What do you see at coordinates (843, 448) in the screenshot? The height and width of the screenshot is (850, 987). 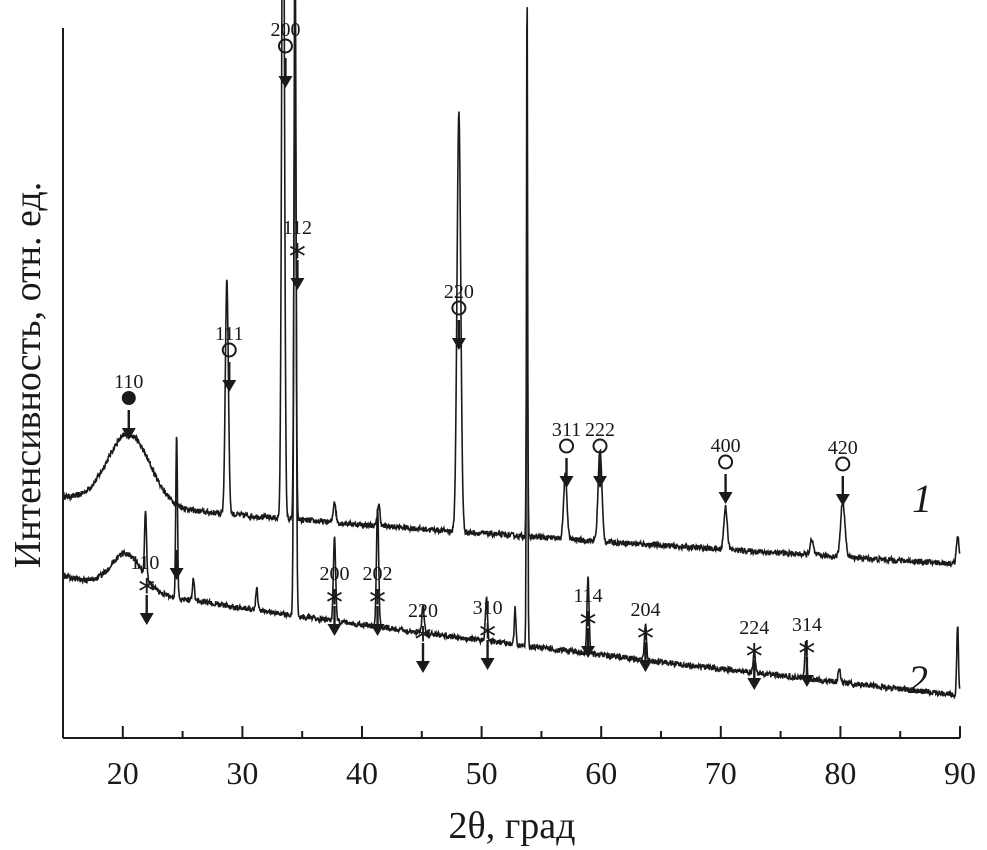 I see `hkl-label: 420` at bounding box center [843, 448].